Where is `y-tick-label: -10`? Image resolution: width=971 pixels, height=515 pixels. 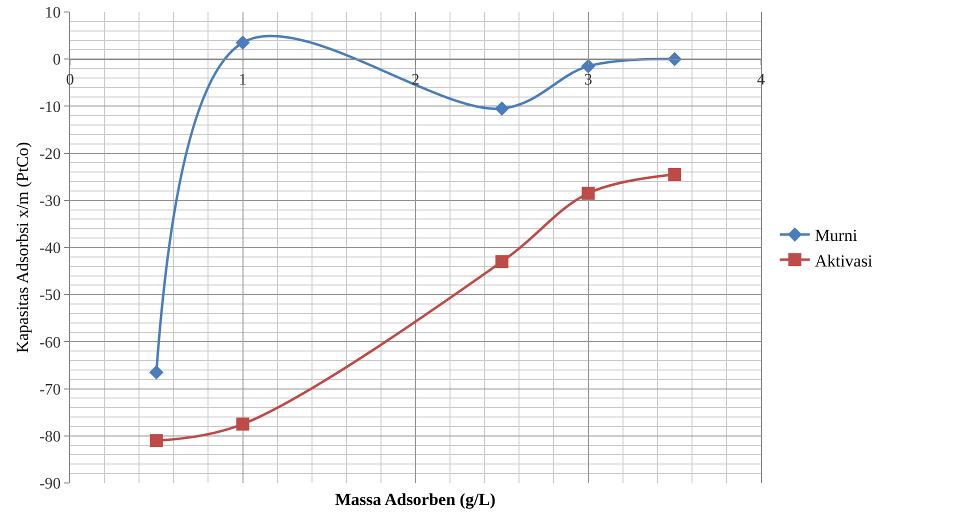
y-tick-label: -10 is located at coordinates (50, 107).